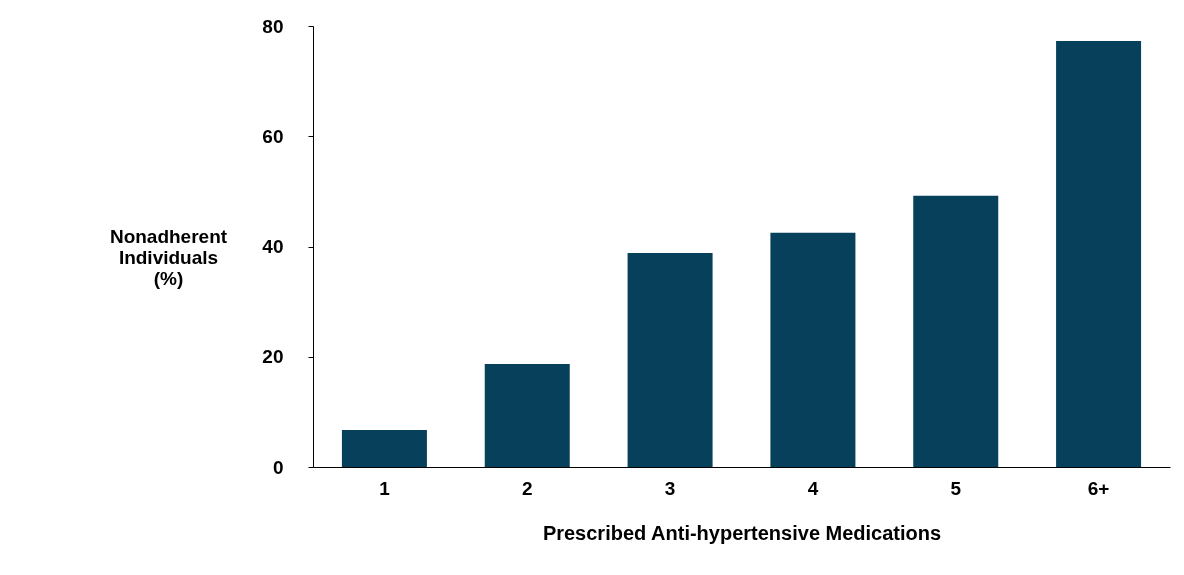 The image size is (1184, 575). I want to click on y-tick-label: 80, so click(273, 26).